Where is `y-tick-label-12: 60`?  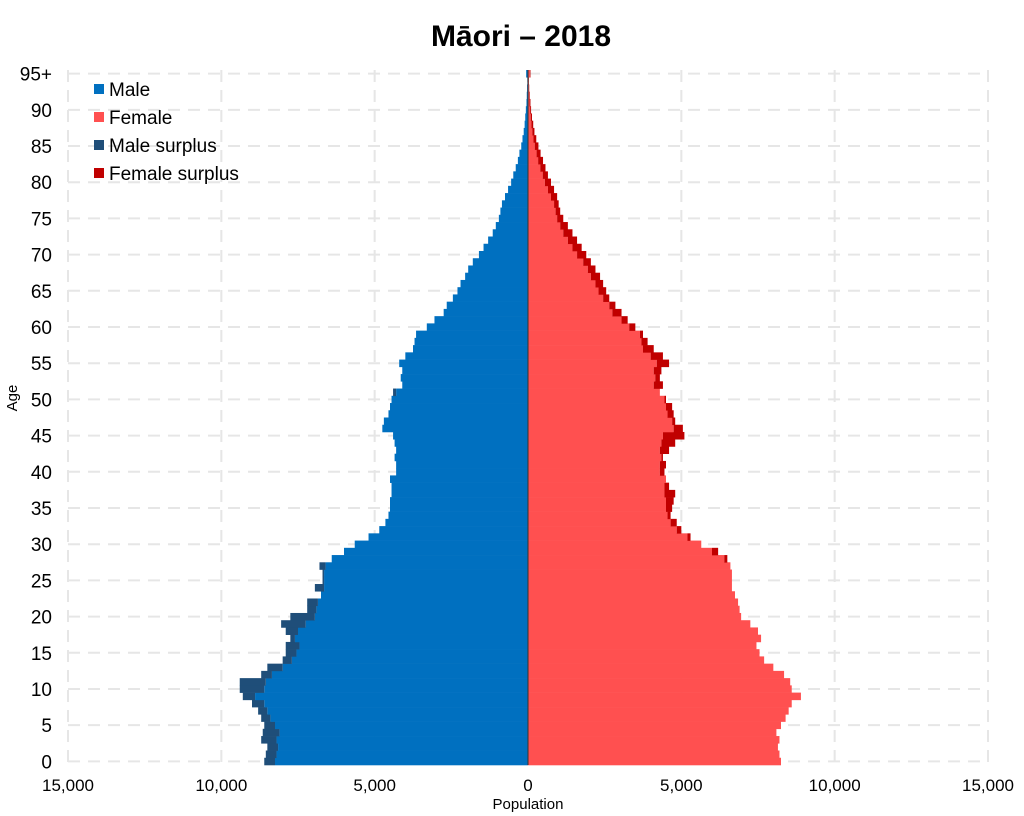 y-tick-label-12: 60 is located at coordinates (41, 328).